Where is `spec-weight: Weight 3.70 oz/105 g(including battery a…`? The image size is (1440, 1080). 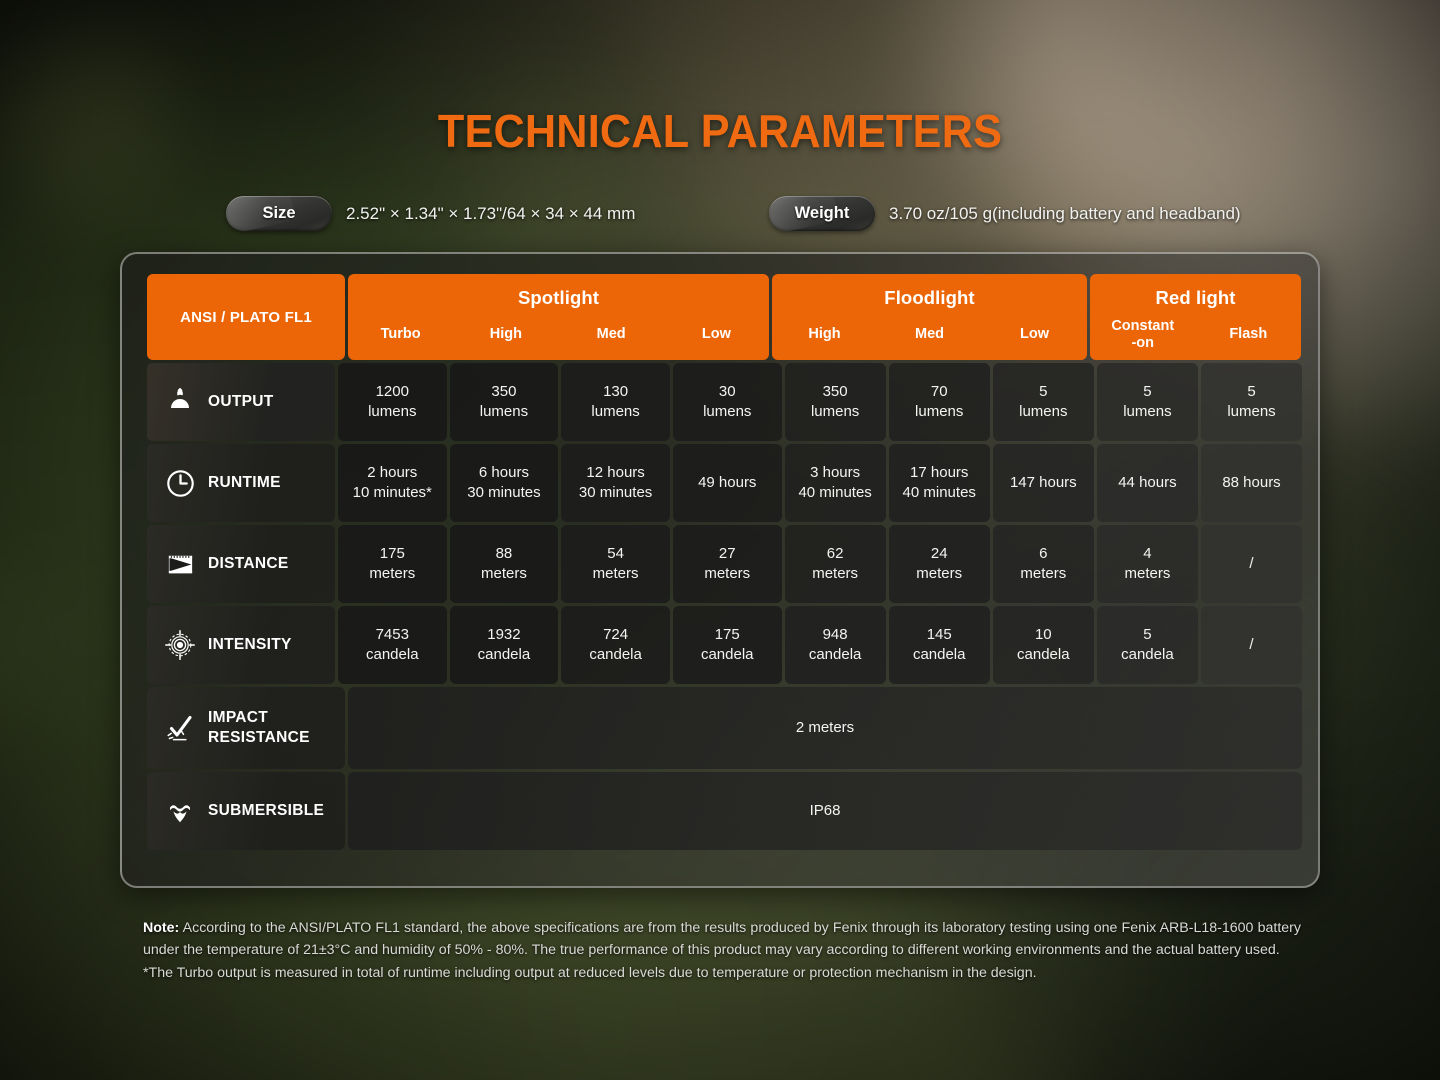 spec-weight: Weight 3.70 oz/105 g(including battery a… is located at coordinates (1005, 213).